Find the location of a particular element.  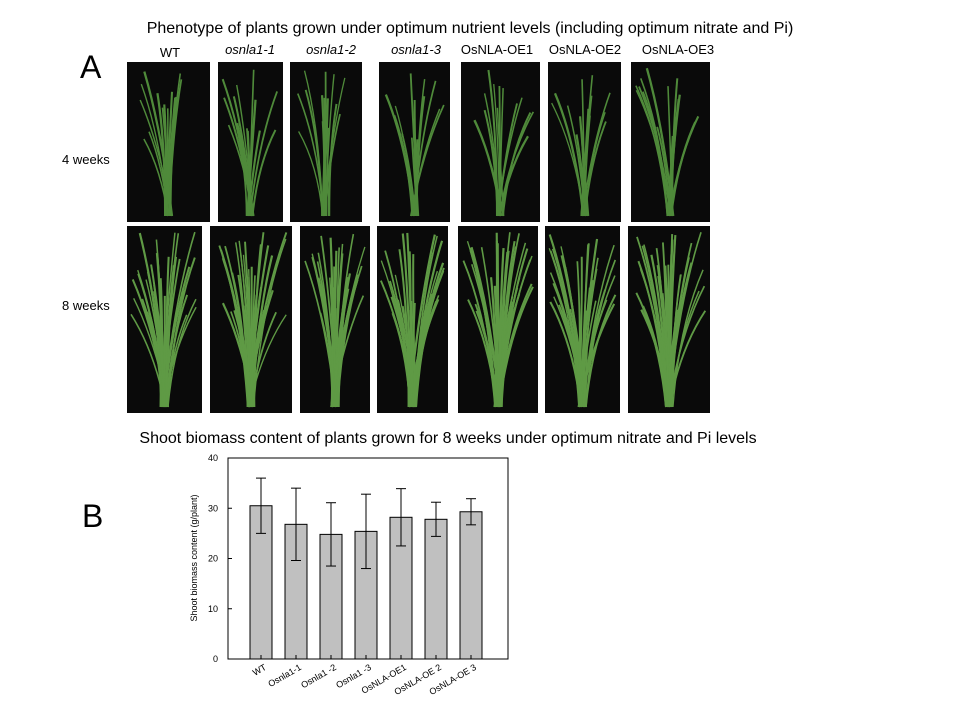

column-label: osnla1-2 is located at coordinates (331, 49).